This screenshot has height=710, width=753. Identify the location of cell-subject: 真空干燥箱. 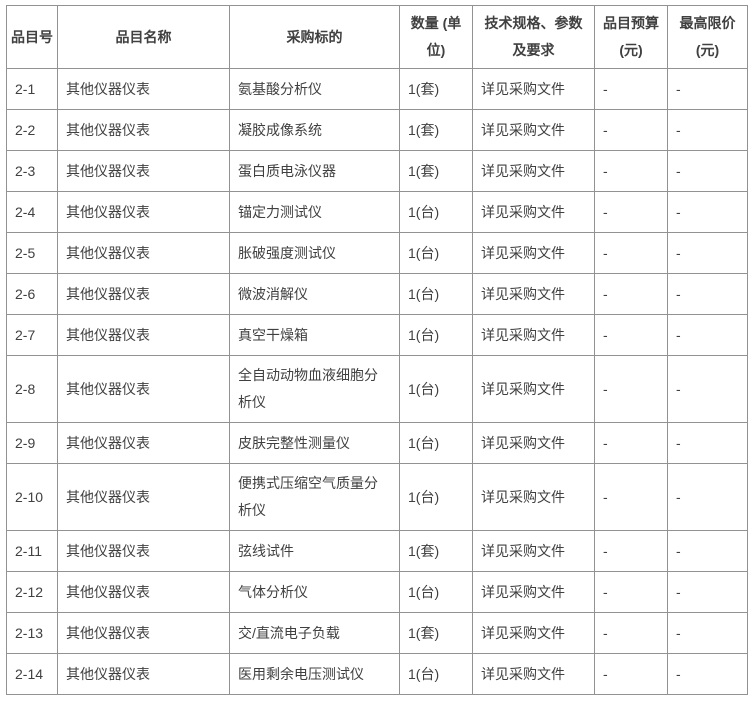
(314, 335).